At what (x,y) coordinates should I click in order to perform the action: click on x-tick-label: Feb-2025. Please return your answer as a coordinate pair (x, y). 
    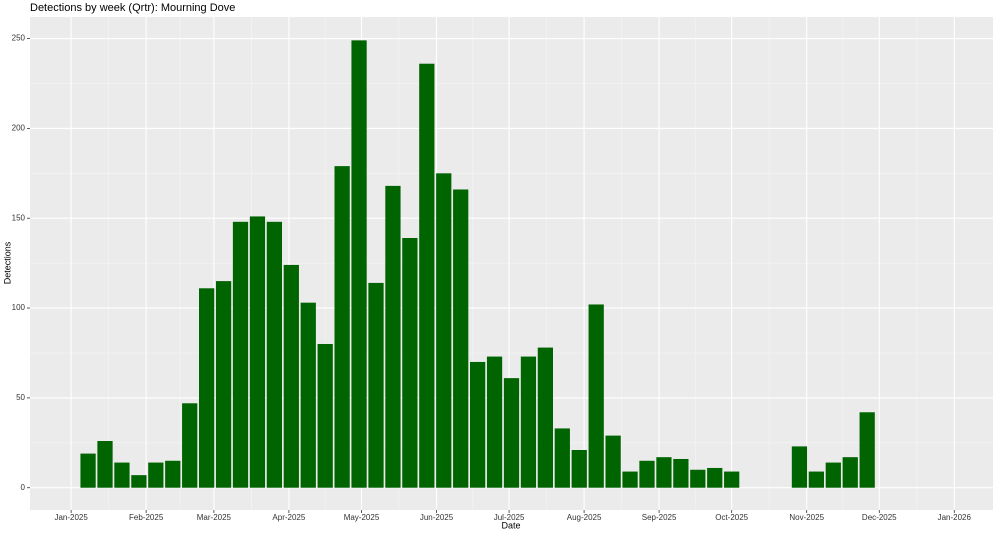
    Looking at the image, I should click on (146, 517).